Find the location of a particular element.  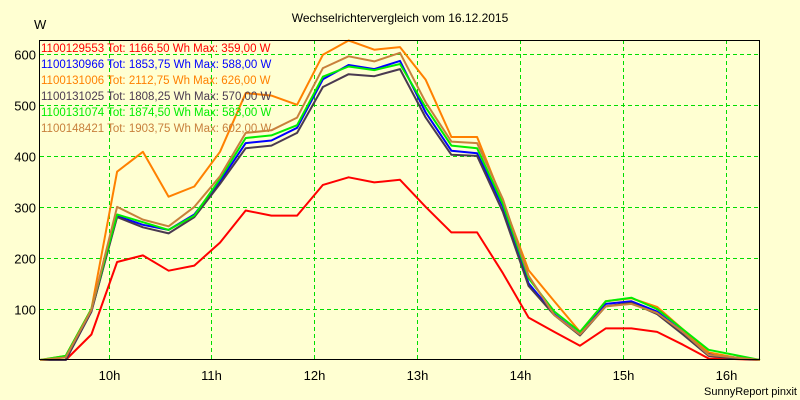

x-tick-label: 14h is located at coordinates (521, 375).